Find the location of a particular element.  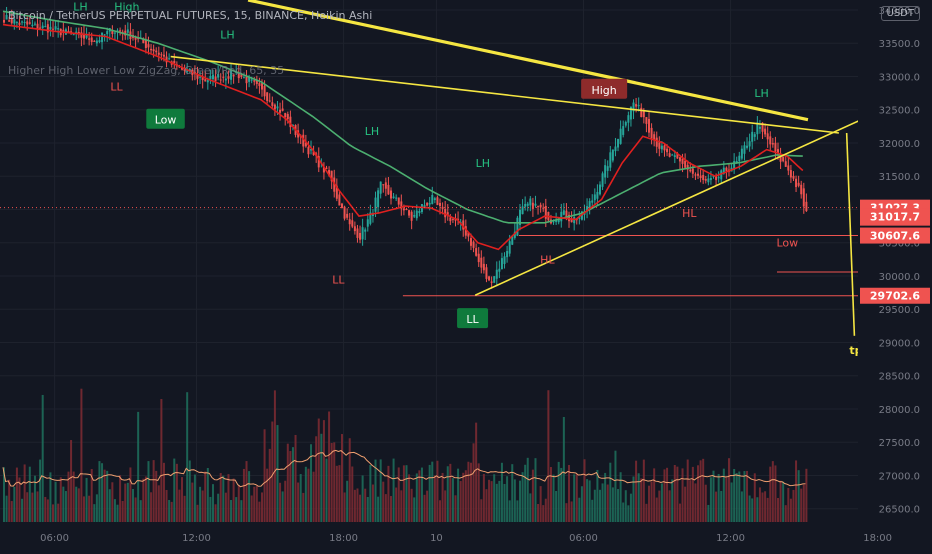

time-axis: 06:00 12:00 18:00 10 06:00 12:00 18:00 is located at coordinates (466, 538).